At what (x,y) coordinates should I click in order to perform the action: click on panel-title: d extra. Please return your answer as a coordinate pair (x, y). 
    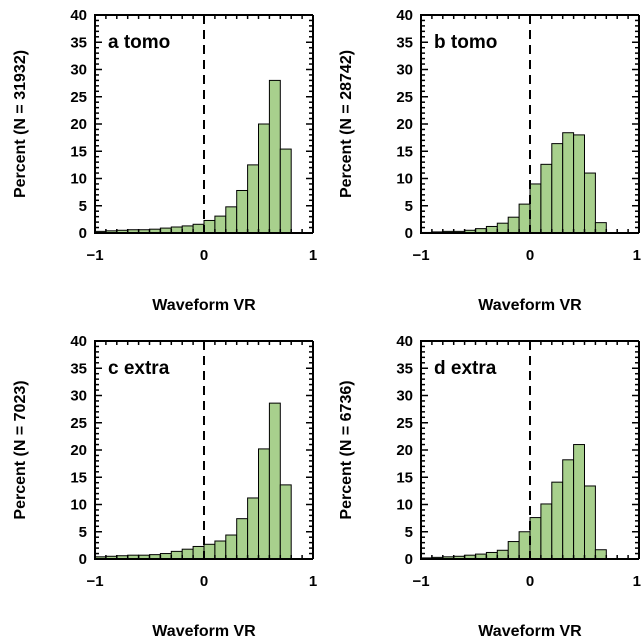
    Looking at the image, I should click on (465, 368).